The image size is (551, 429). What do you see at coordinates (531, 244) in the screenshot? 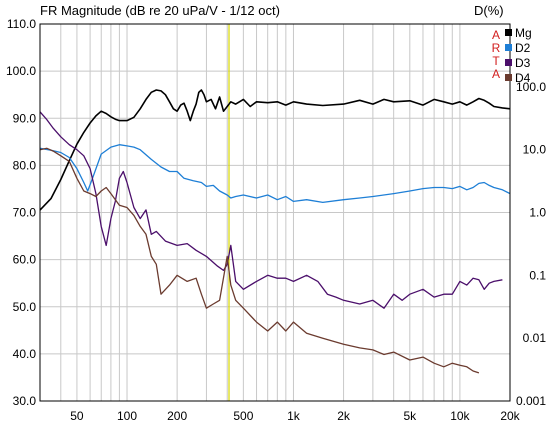
I see `y-right-axis-ticks: 0.001 0.01 0.1 1.0 10.0 100.0` at bounding box center [531, 244].